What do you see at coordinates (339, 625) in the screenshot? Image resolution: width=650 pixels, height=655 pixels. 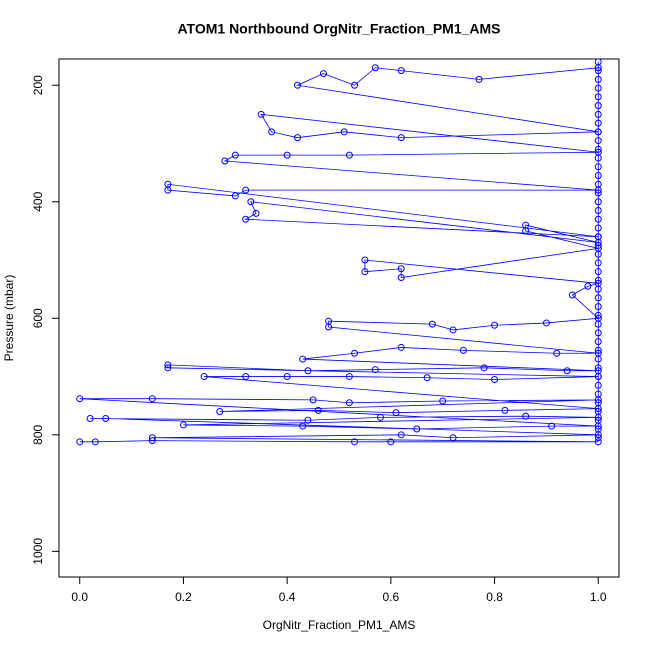 I see `x-axis-label: OrgNitr_Fraction_PM1_AMS` at bounding box center [339, 625].